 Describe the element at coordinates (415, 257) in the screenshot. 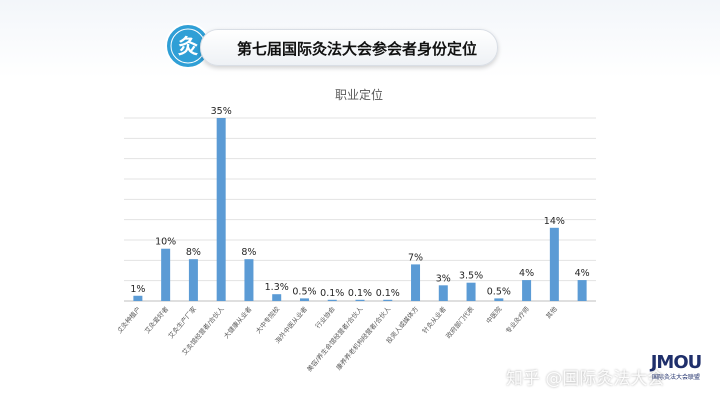

I see `data-label: 7%` at that location.